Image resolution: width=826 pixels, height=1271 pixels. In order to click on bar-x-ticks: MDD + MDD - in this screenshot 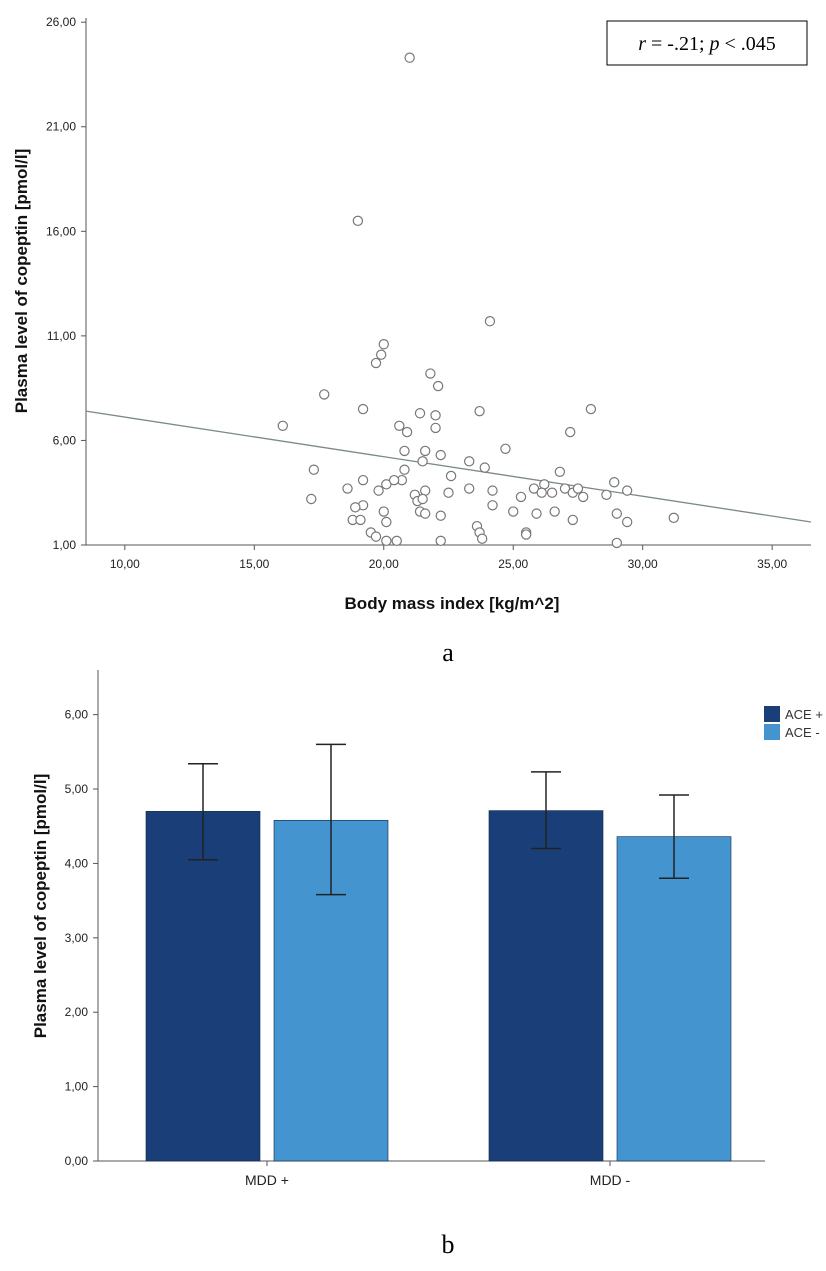, I will do `click(438, 1174)`.